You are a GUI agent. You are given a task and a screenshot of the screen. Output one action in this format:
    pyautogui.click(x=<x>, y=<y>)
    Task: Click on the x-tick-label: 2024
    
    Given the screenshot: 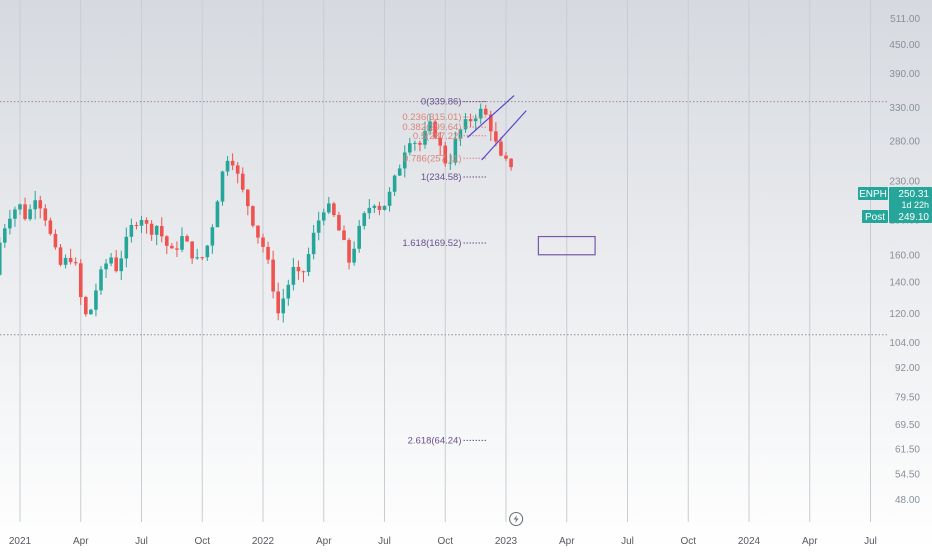 What is the action you would take?
    pyautogui.click(x=749, y=541)
    